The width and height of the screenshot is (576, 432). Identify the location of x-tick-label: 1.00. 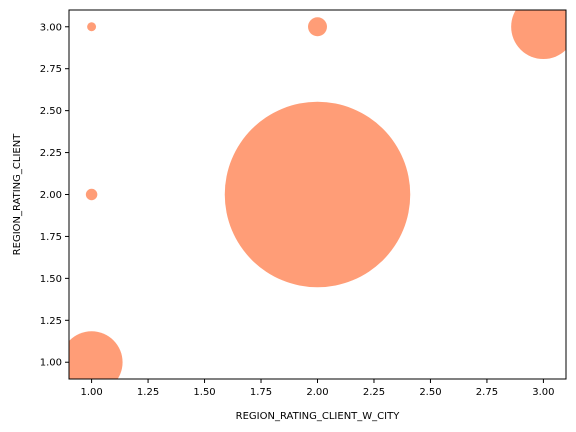
(91, 392).